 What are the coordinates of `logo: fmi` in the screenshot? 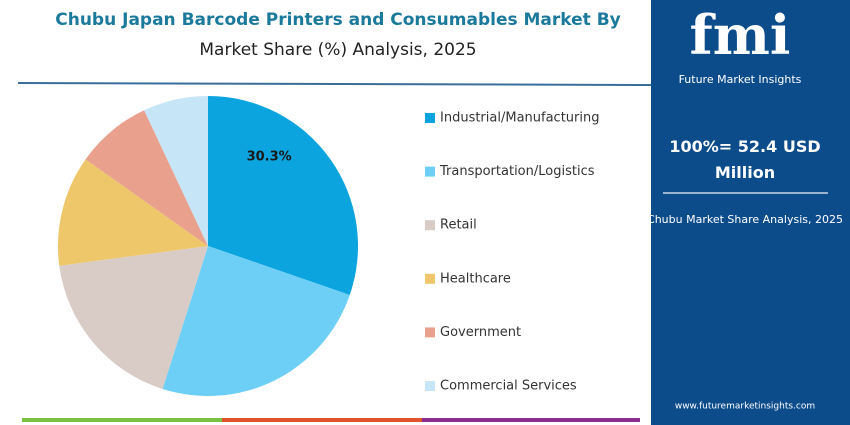 It's located at (740, 35).